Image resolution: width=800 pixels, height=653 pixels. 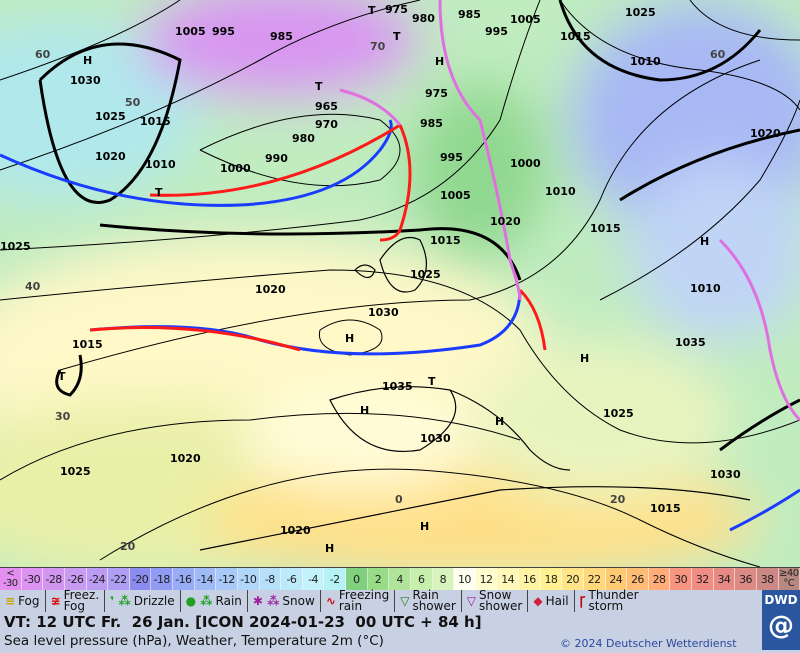 I want to click on temp-label: 20, so click(x=128, y=546).